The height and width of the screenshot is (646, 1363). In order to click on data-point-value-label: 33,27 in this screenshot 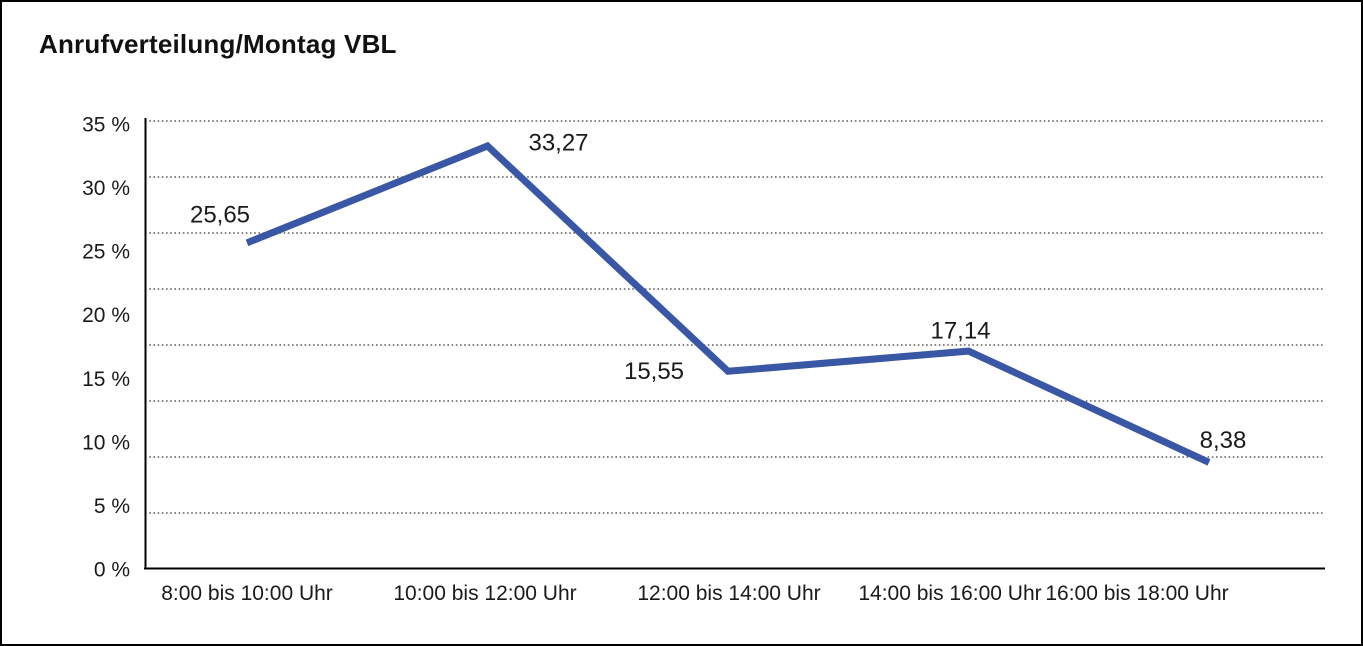, I will do `click(558, 142)`.